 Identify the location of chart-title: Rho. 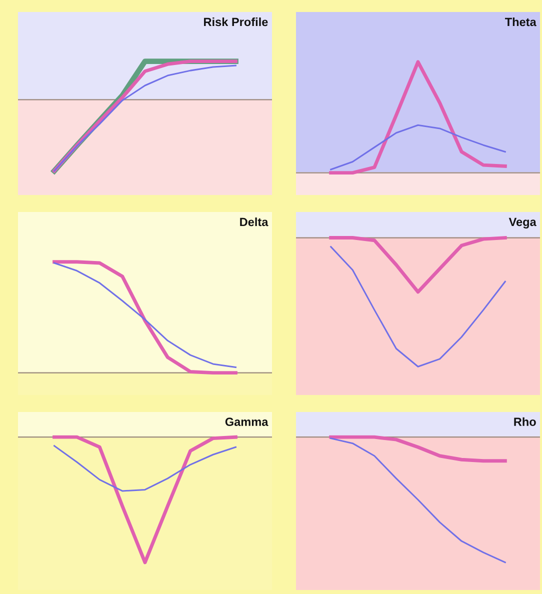
(525, 421).